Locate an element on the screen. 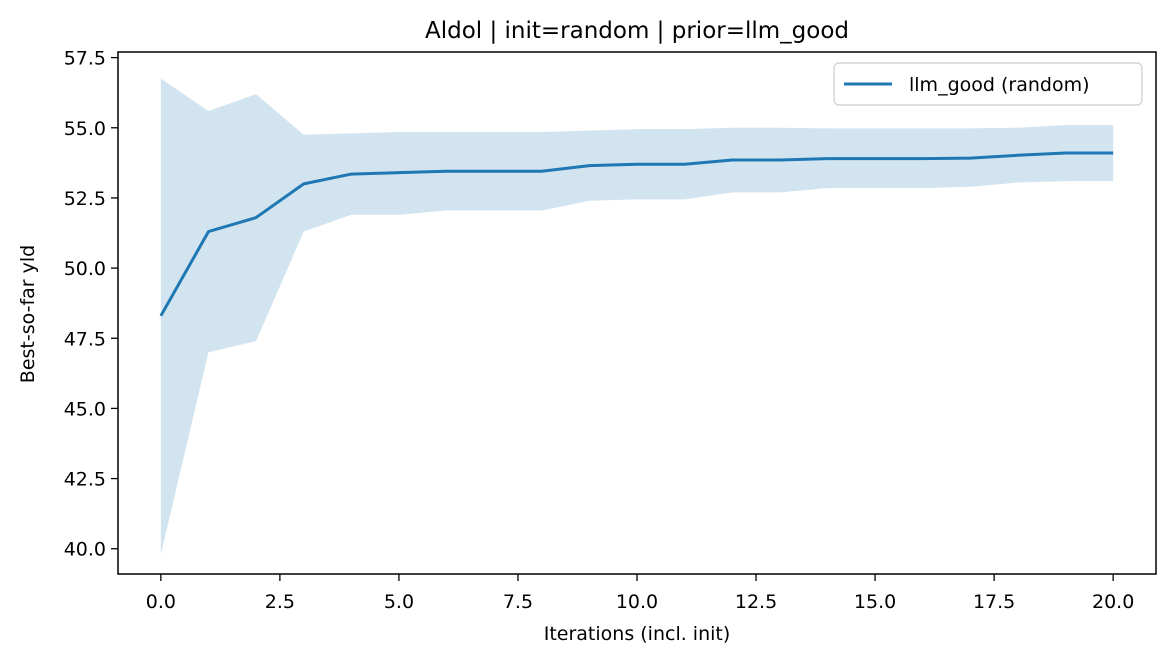  x-tick-label: 2.5 is located at coordinates (280, 602).